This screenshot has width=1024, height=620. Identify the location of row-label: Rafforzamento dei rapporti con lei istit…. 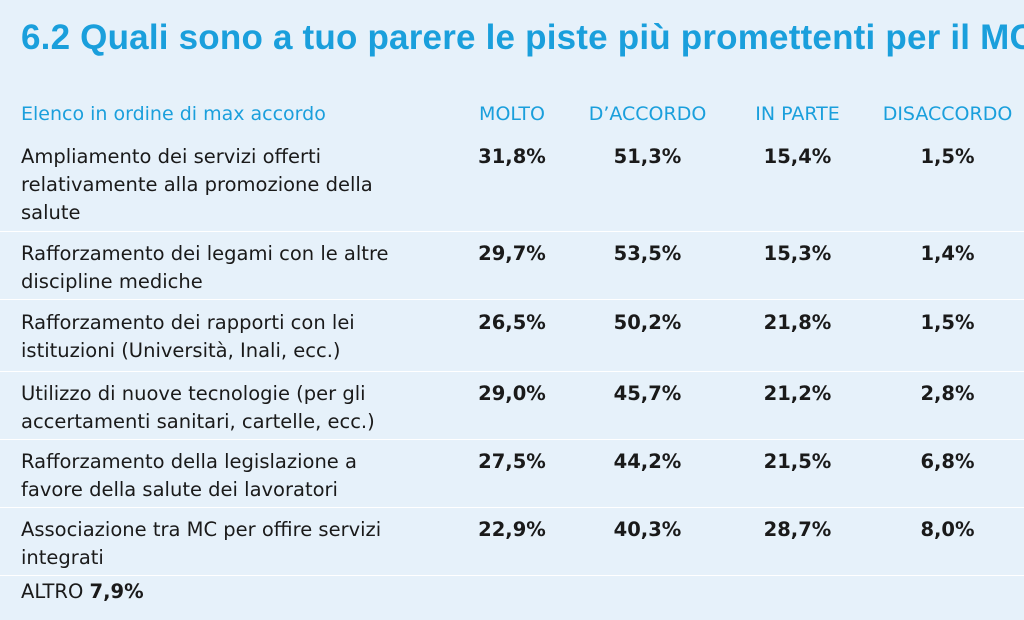
(188, 336).